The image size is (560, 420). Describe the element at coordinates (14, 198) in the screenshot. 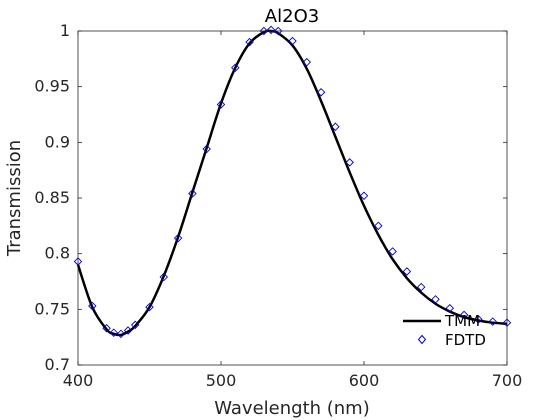

I see `y-axis-label: Transmission` at that location.